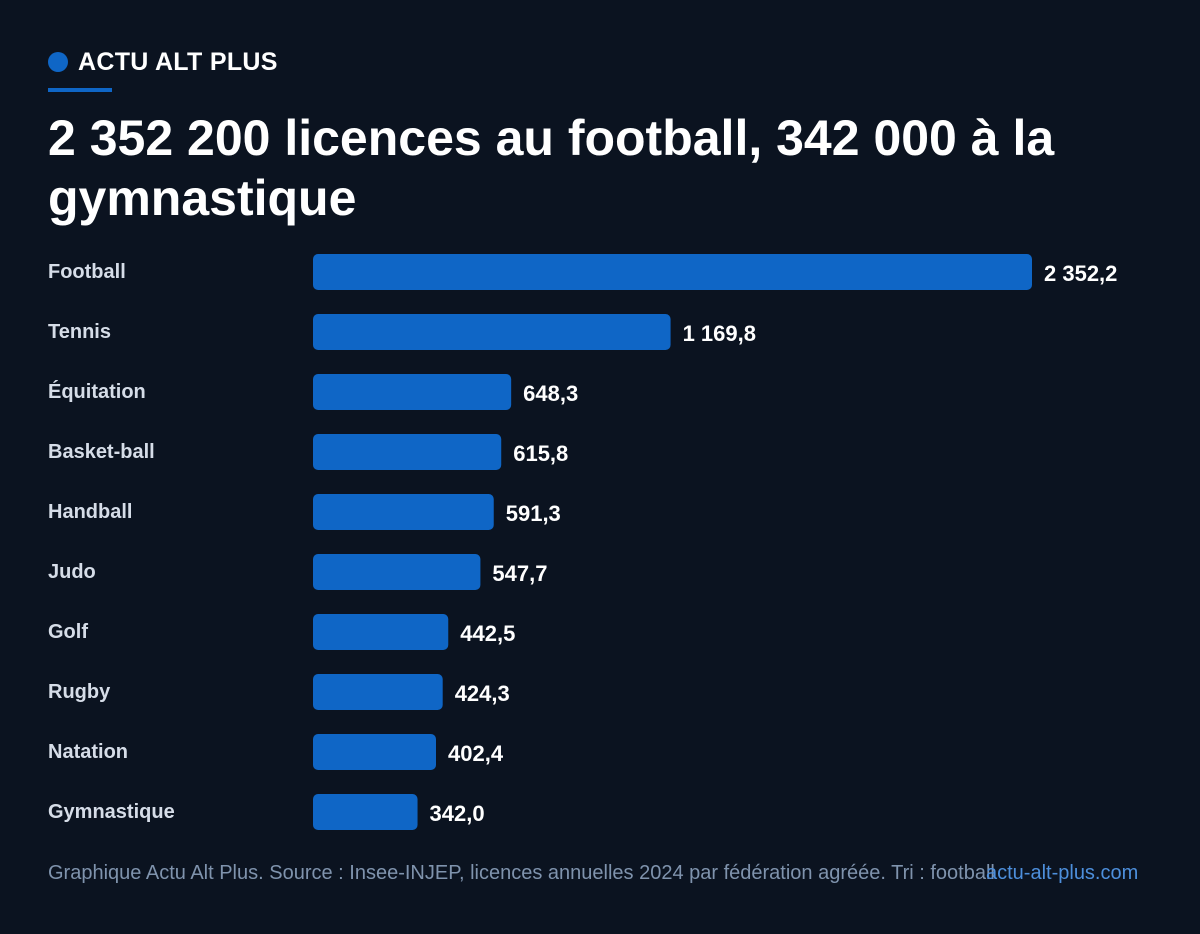 The width and height of the screenshot is (1200, 934). What do you see at coordinates (80, 90) in the screenshot?
I see `brand-underline` at bounding box center [80, 90].